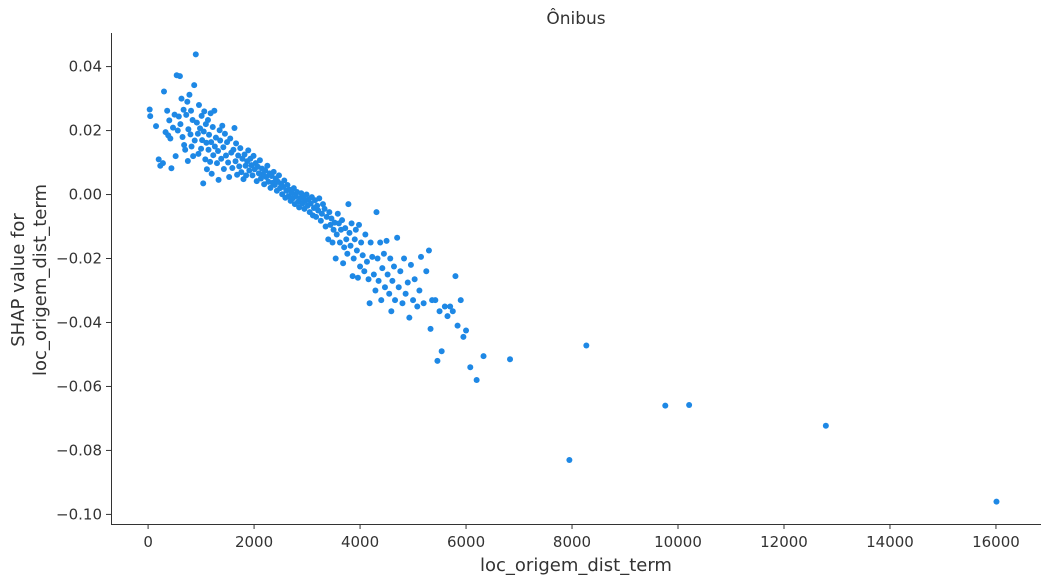 This screenshot has width=1050, height=583. I want to click on chart-title: Ônibus, so click(575, 18).